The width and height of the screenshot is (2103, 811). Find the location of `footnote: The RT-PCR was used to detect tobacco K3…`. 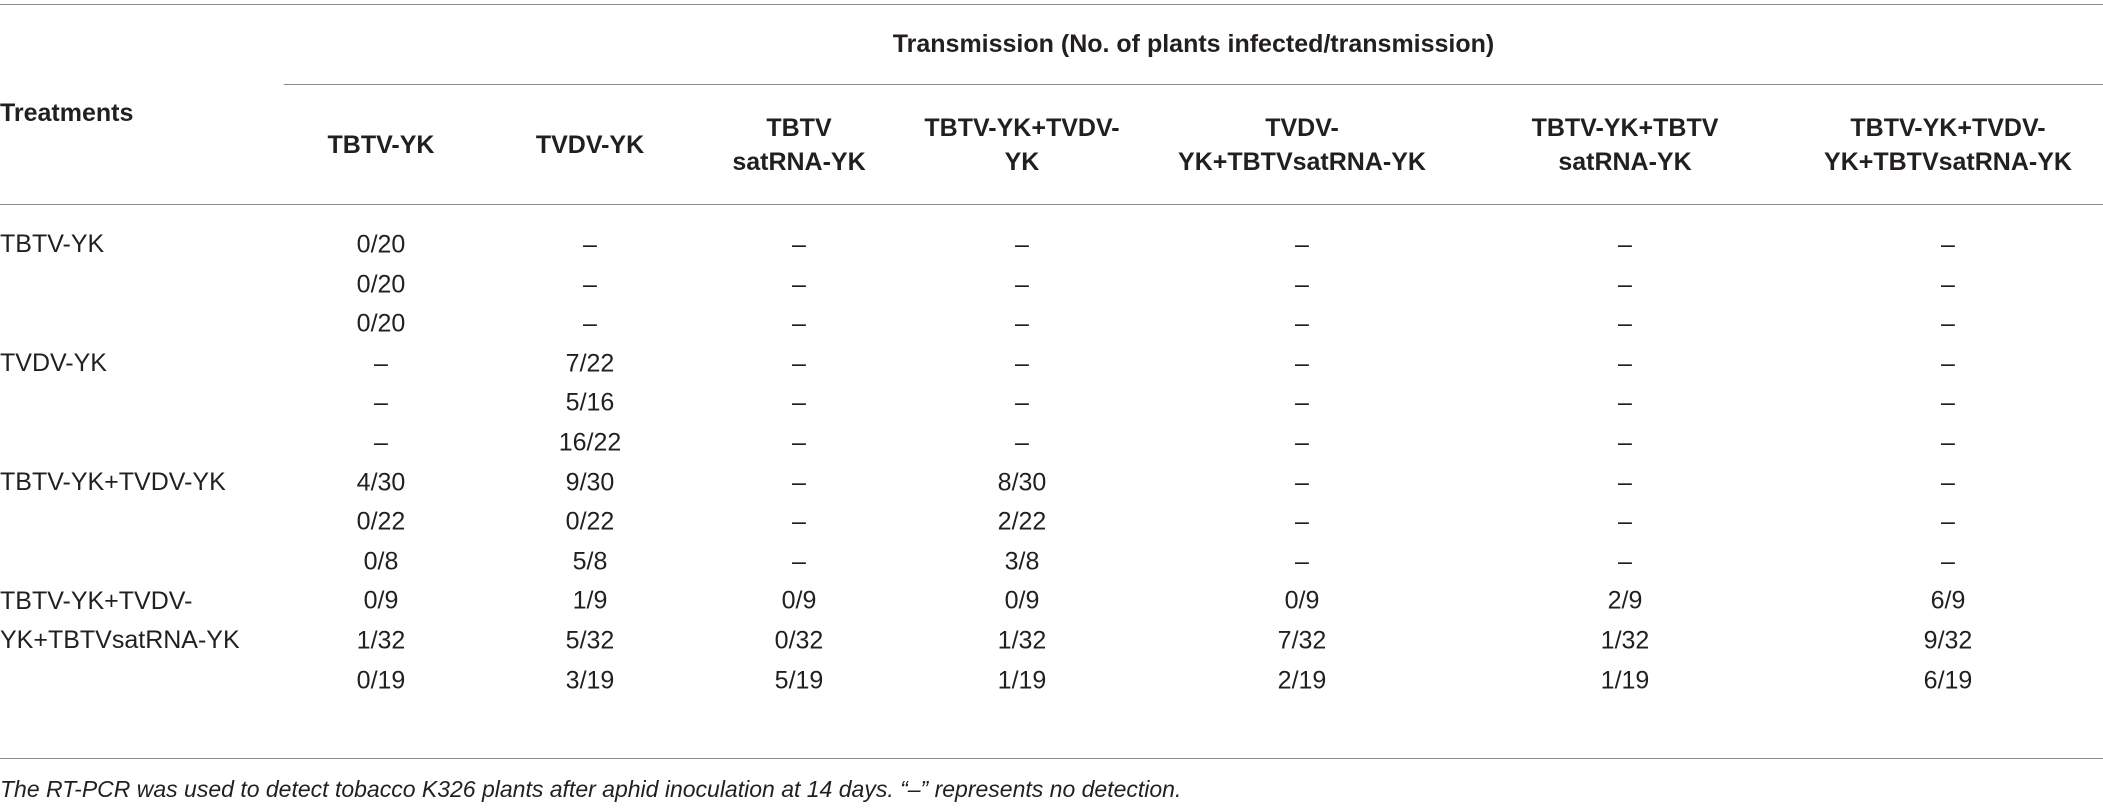

footnote: The RT-PCR was used to detect tobacco K3… is located at coordinates (591, 789).